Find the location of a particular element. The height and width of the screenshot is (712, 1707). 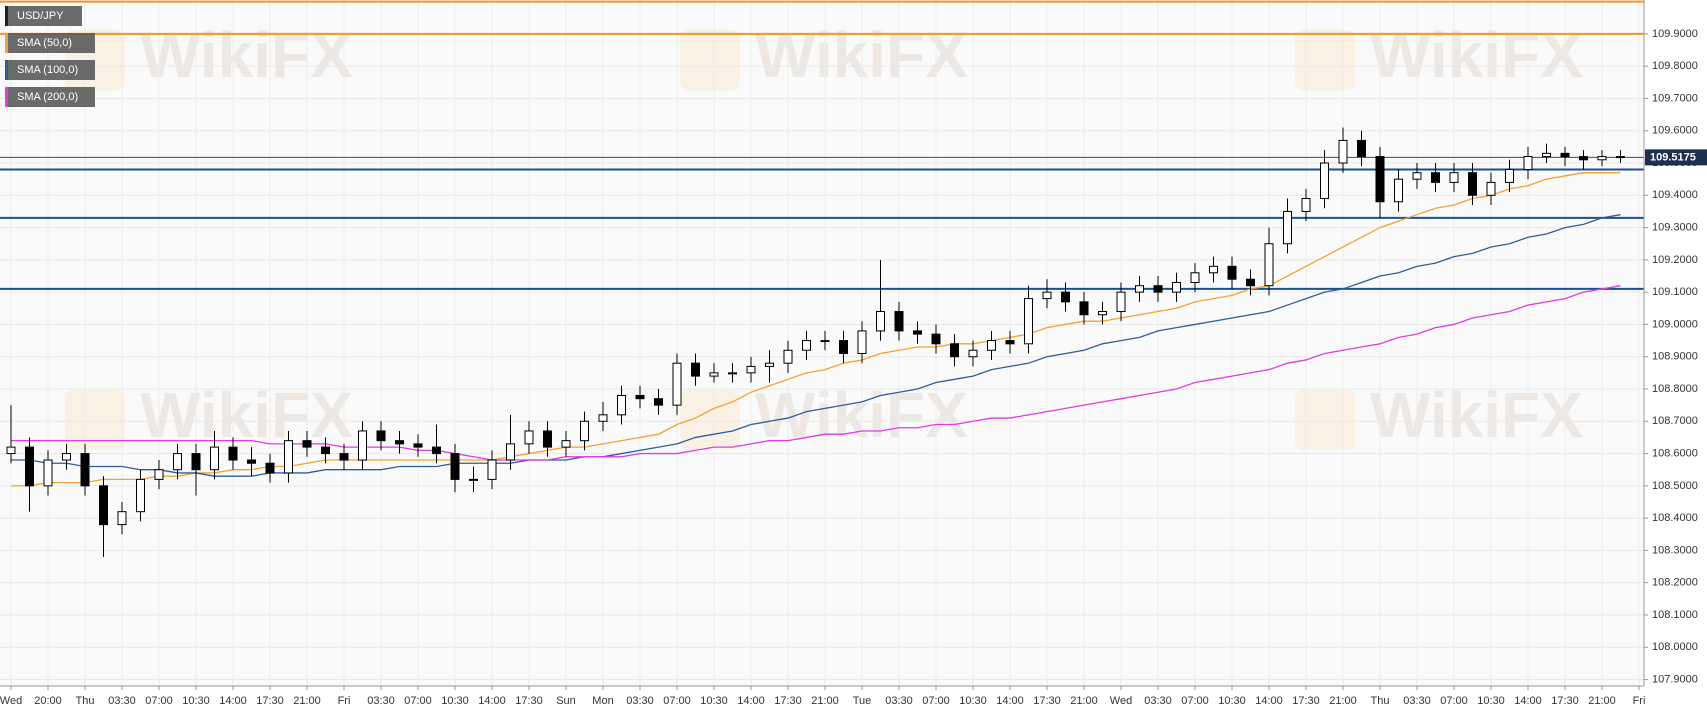

legend-label: SMA (200,0) is located at coordinates (47, 97).